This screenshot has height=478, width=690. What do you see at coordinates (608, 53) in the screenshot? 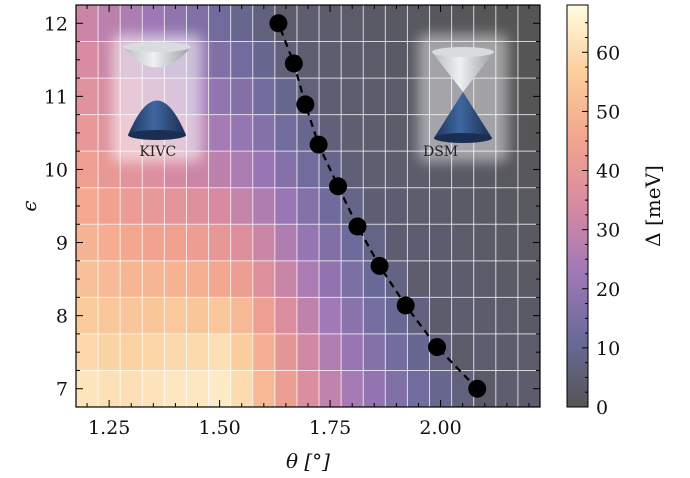
I see `colorbar-tick-label: 60` at bounding box center [608, 53].